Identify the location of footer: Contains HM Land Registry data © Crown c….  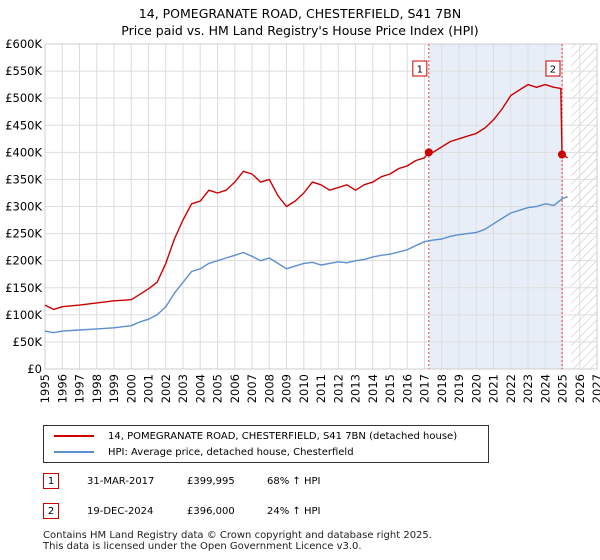
(237, 541).